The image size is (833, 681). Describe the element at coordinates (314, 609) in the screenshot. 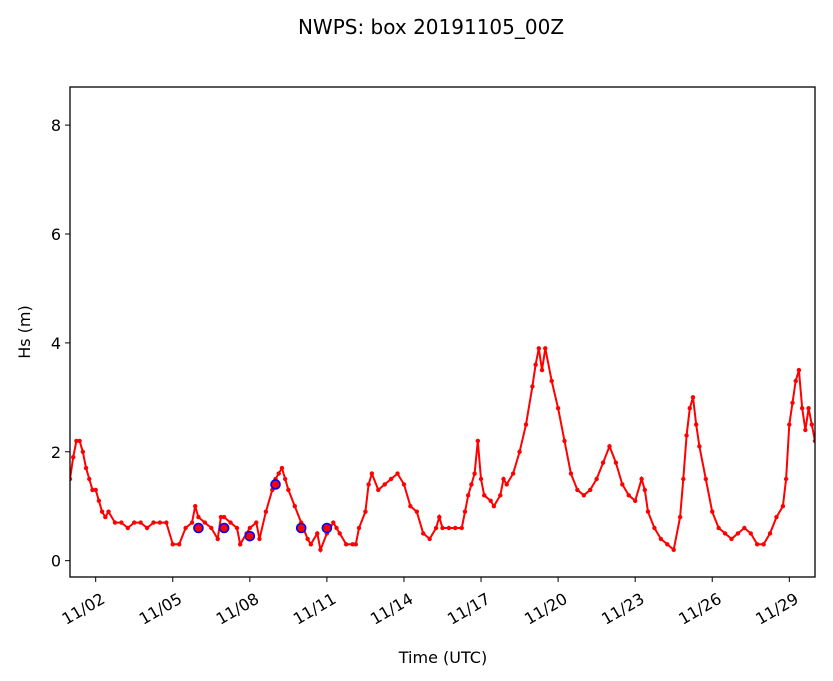

I see `x-tick-label: 11/11` at that location.